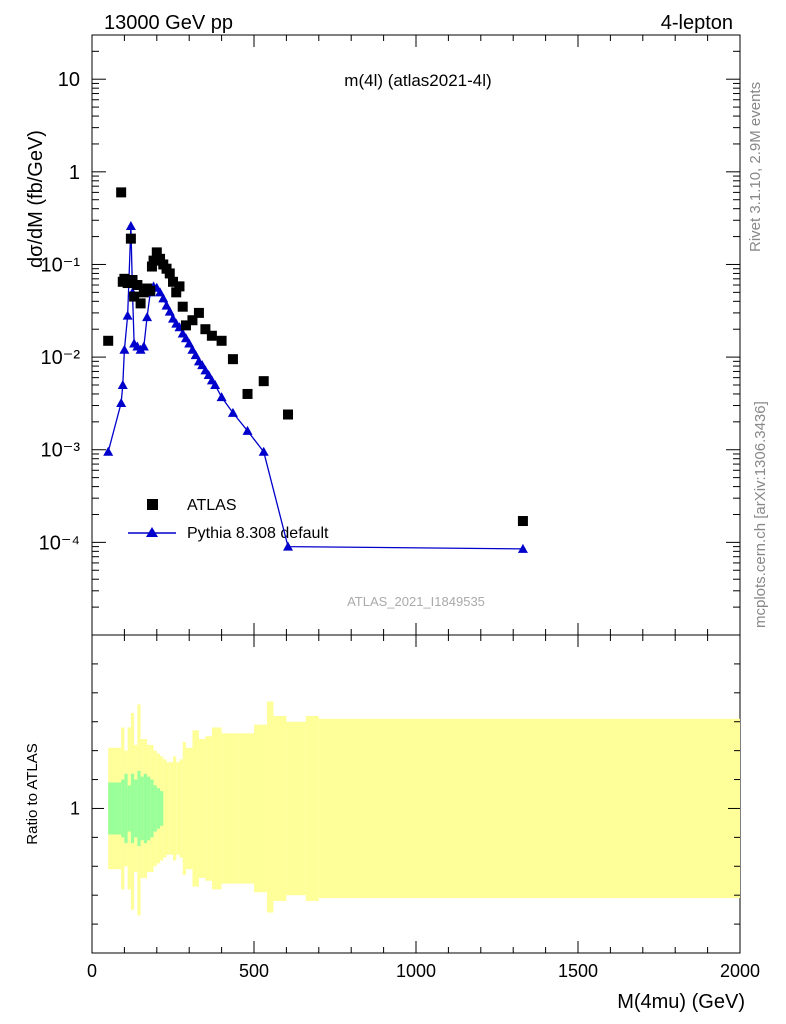  I want to click on main-y-tick-label: 10⁻³, so click(61, 451).